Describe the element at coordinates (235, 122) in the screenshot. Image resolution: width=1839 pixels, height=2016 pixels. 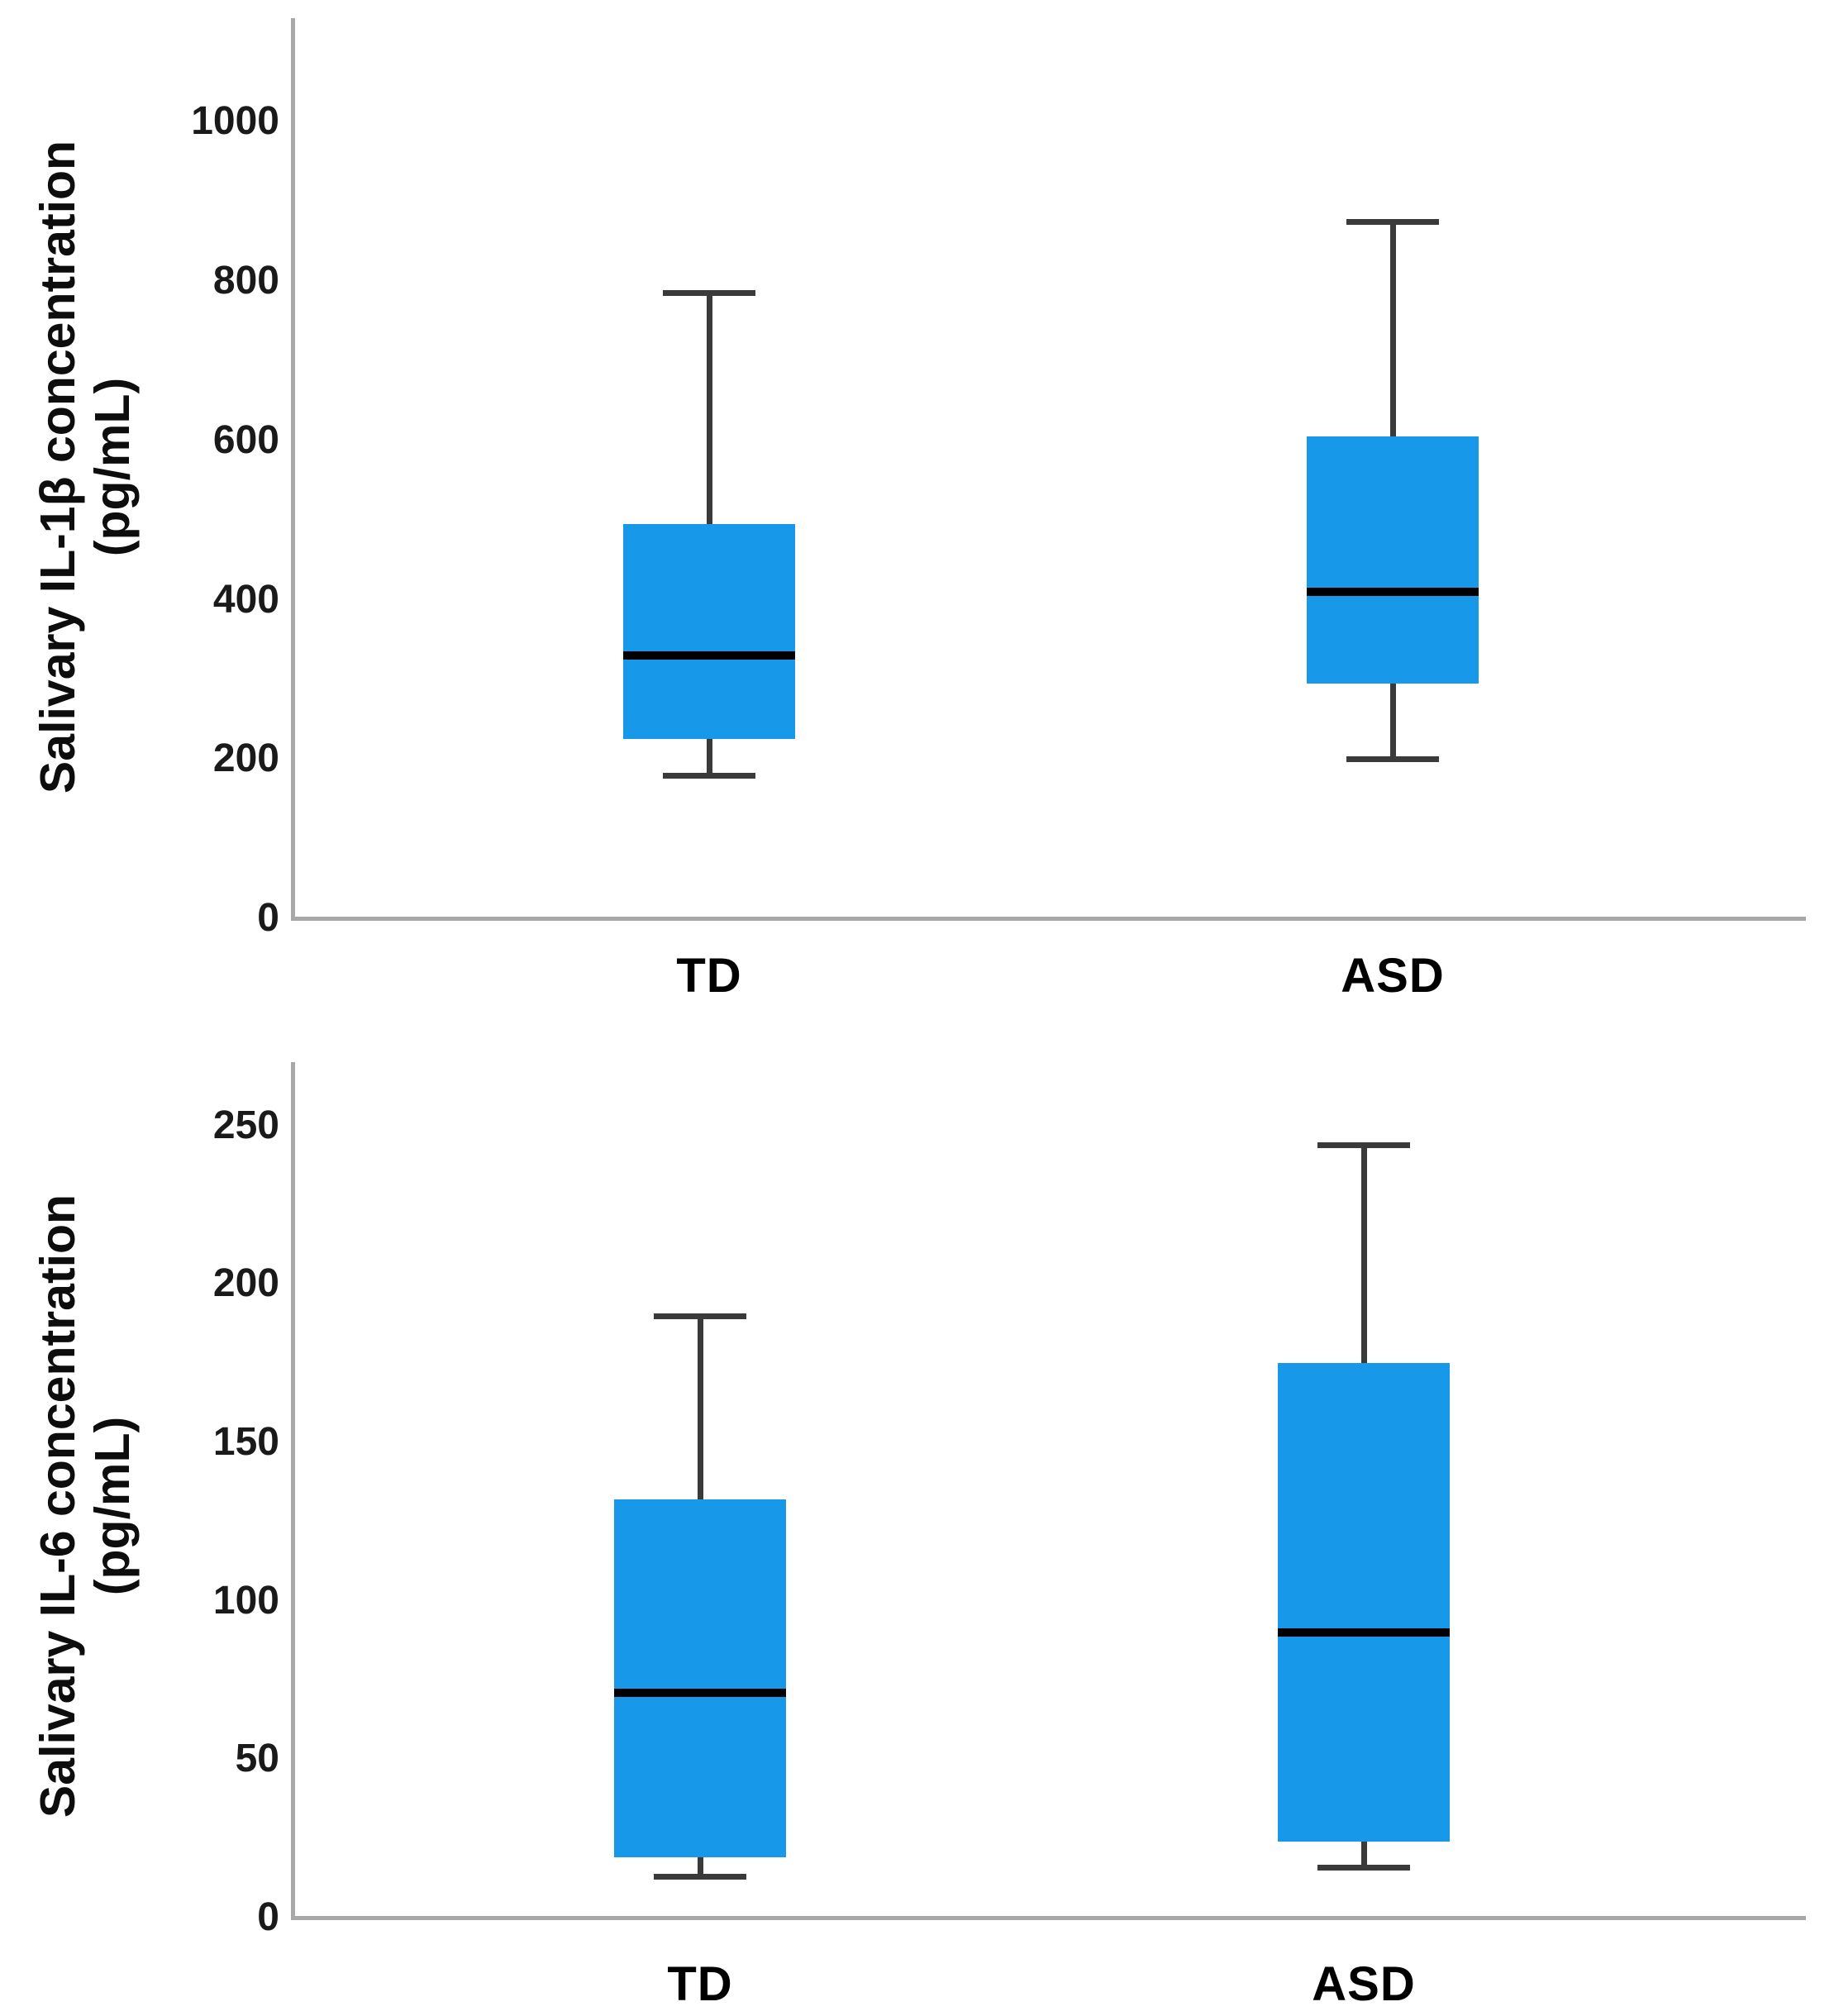
I see `y-tick-label: 1000` at that location.